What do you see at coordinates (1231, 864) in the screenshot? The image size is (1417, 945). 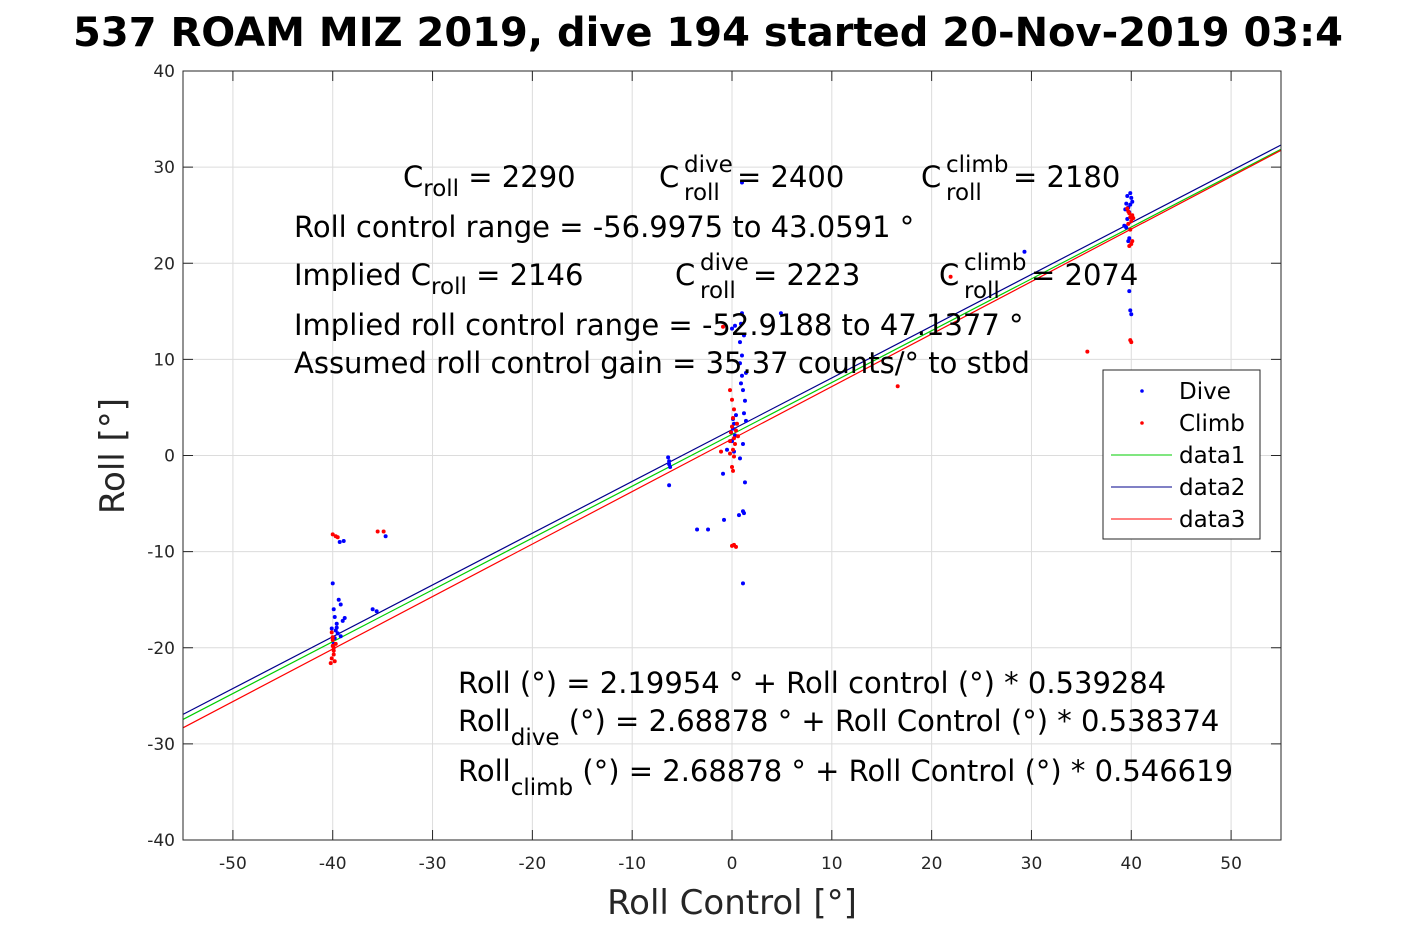 I see `x-tick-label: 50` at bounding box center [1231, 864].